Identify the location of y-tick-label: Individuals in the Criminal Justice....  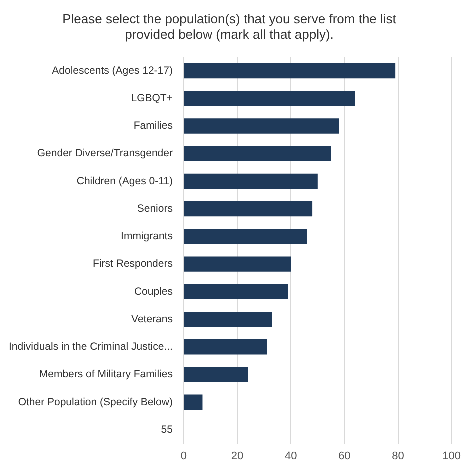
(90, 347).